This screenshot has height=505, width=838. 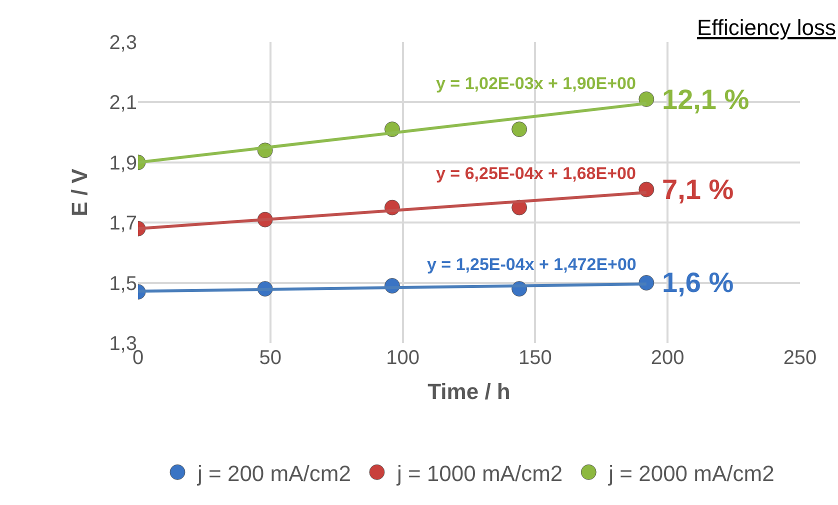 What do you see at coordinates (536, 83) in the screenshot?
I see `annotation: y = 1,02E-03x + 1,90E+00` at bounding box center [536, 83].